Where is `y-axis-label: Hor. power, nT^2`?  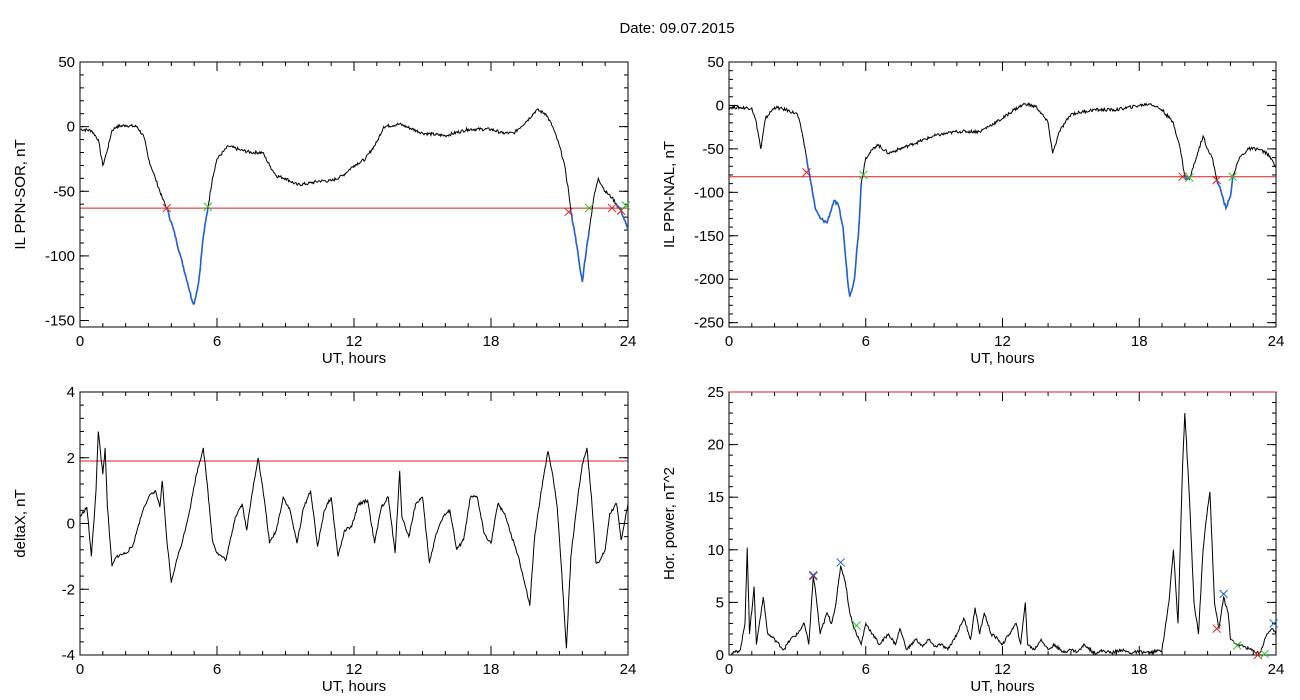
y-axis-label: Hor. power, nT^2 is located at coordinates (669, 523).